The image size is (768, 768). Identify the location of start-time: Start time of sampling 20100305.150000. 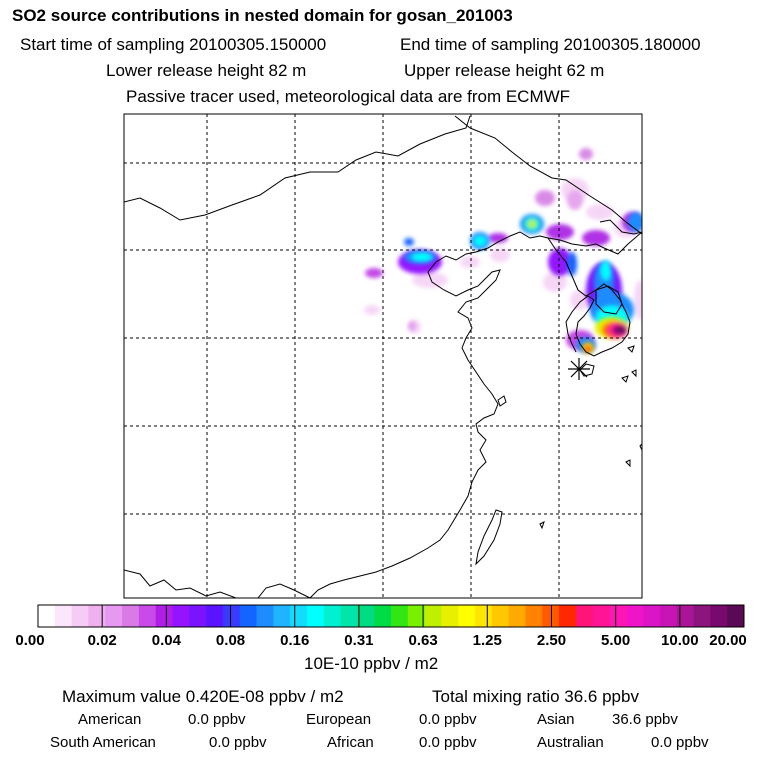
(173, 44).